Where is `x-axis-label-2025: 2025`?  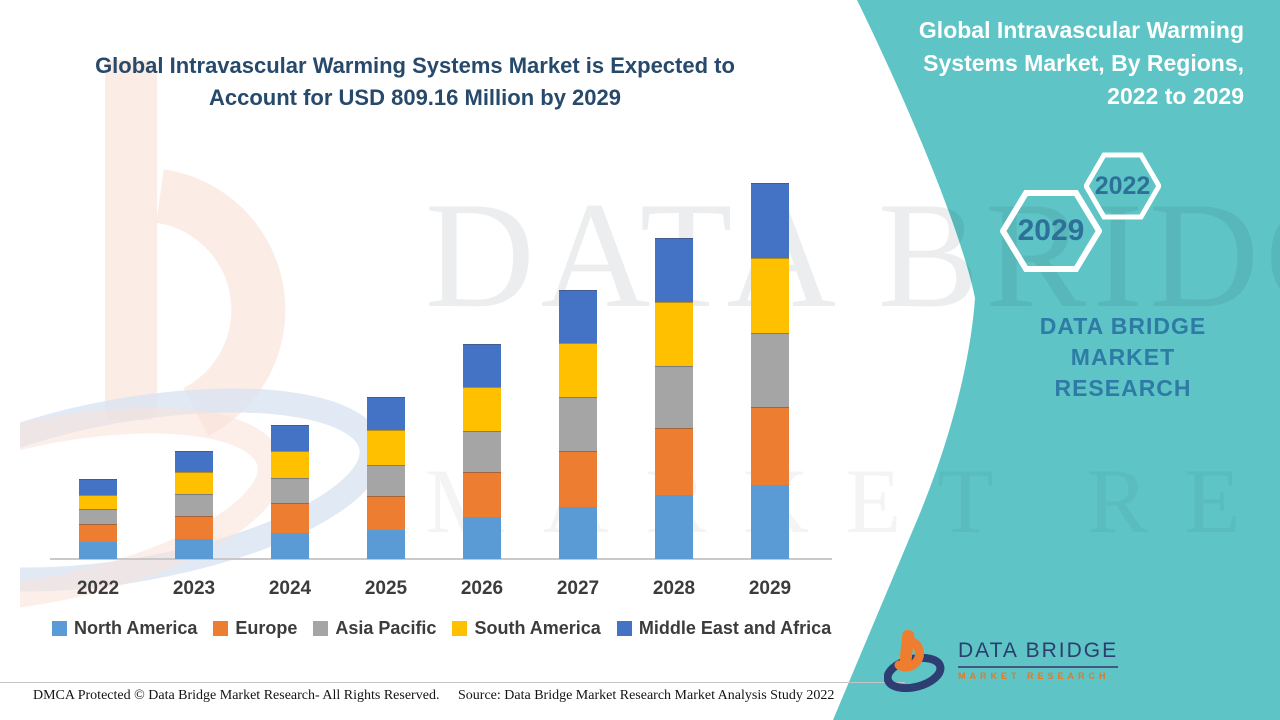
x-axis-label-2025: 2025 is located at coordinates (386, 588).